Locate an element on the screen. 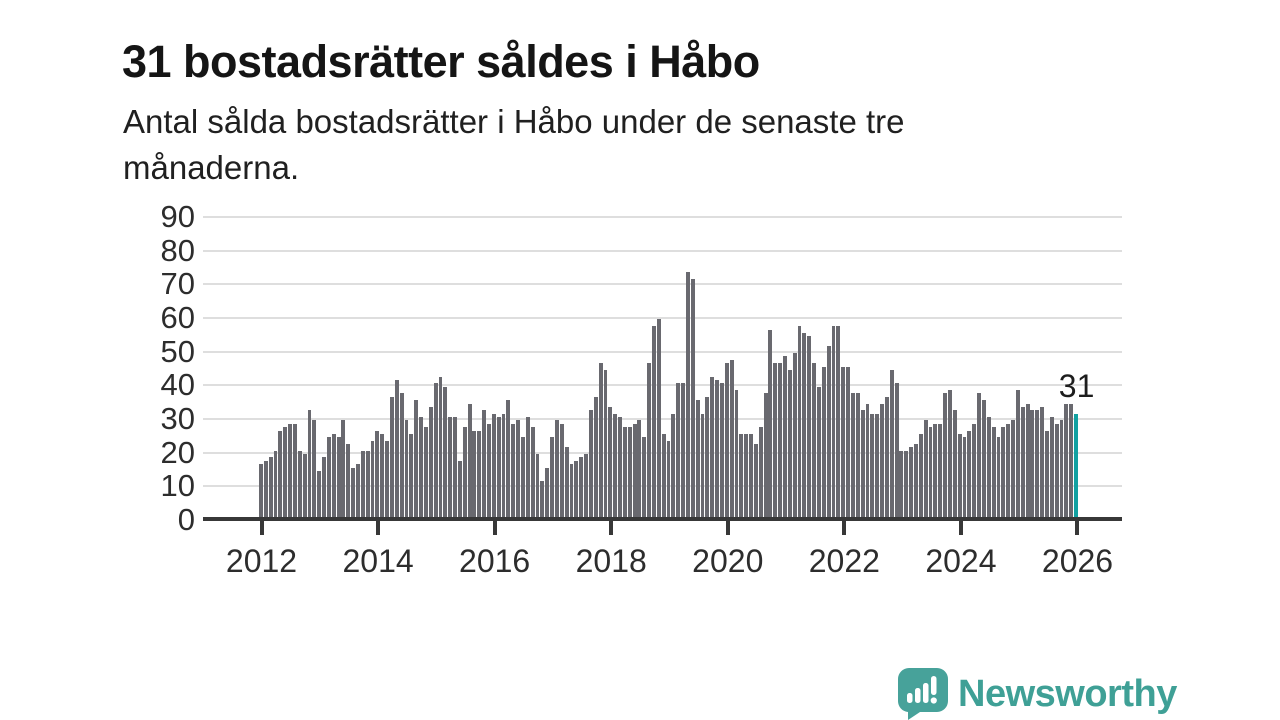  logo-bar-large is located at coordinates (926, 693).